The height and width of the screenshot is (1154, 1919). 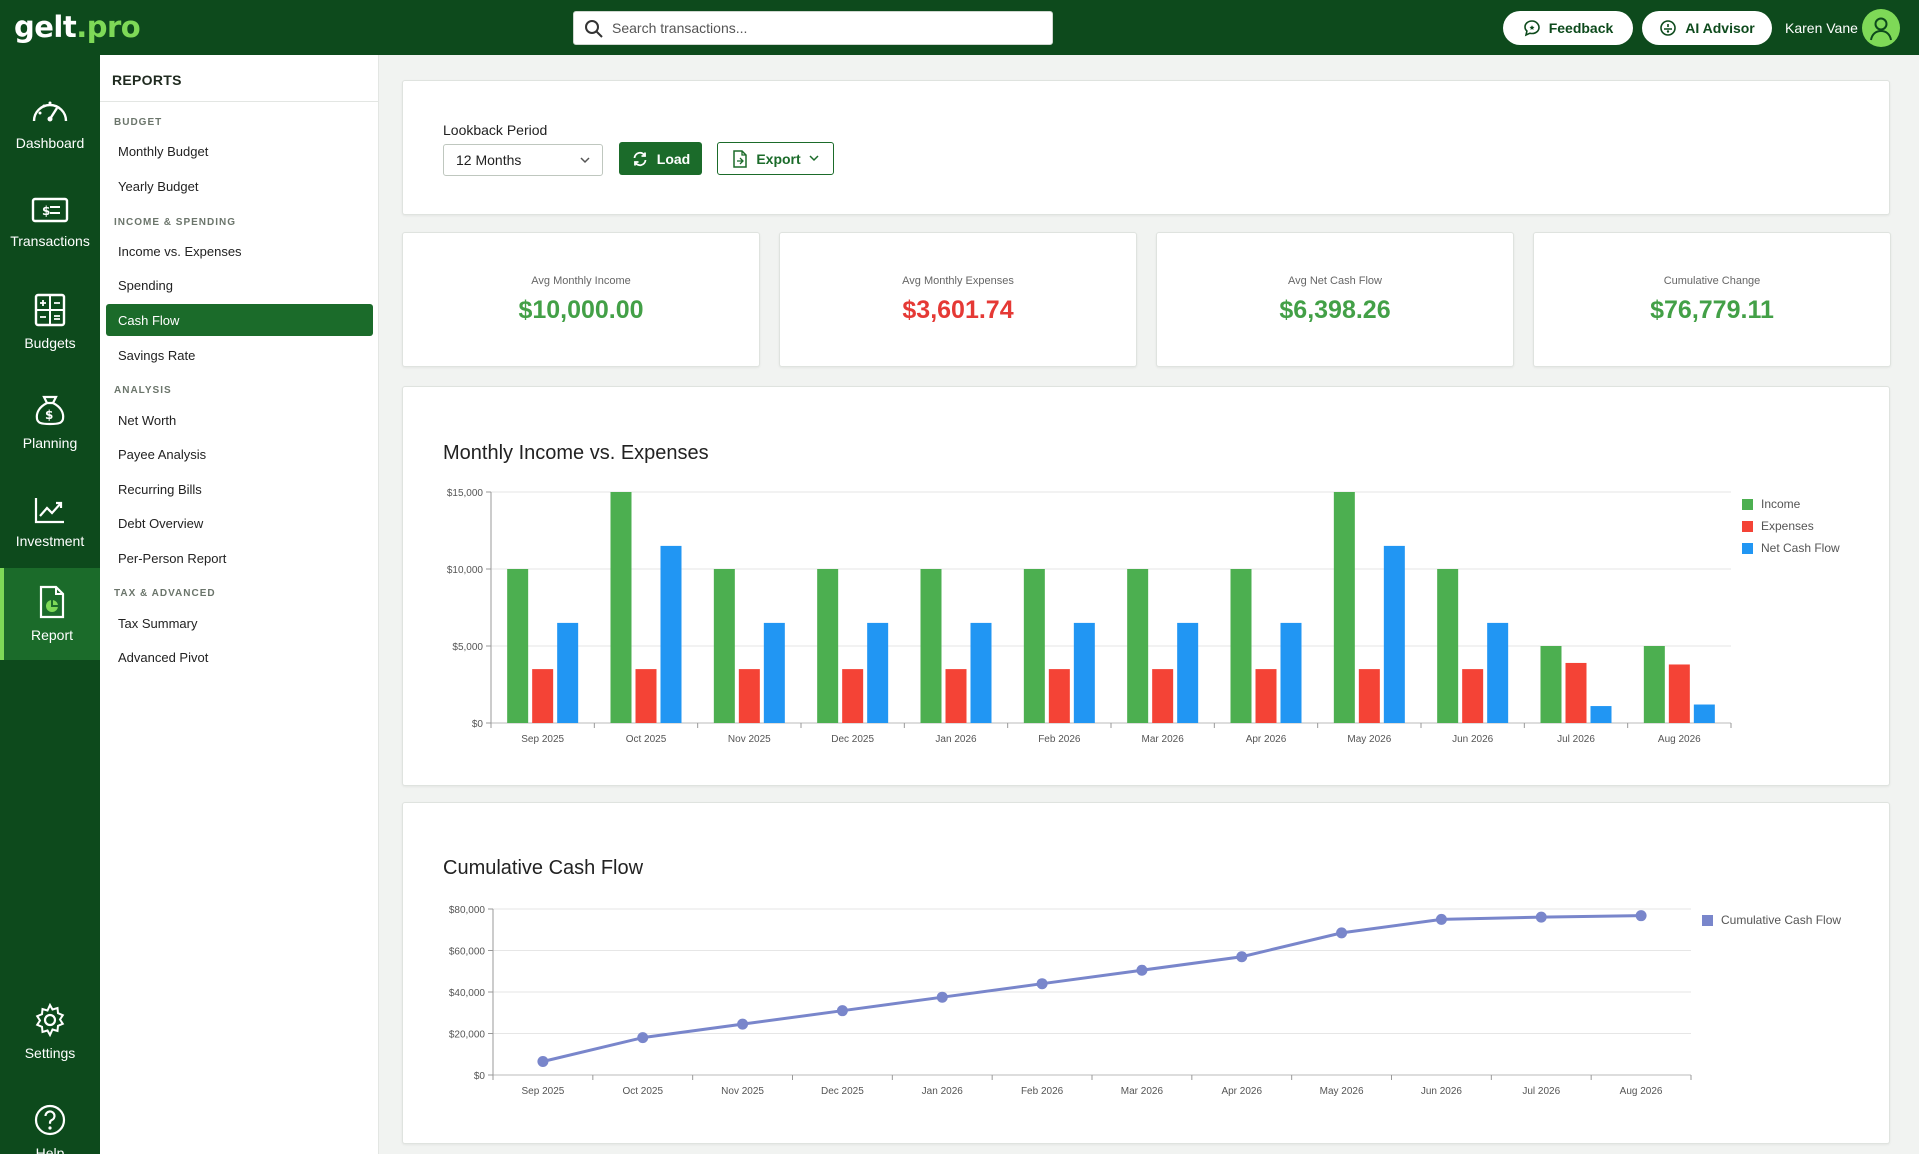 I want to click on stat-card-avg-income: Avg Monthly Income $10,000.00, so click(x=581, y=299).